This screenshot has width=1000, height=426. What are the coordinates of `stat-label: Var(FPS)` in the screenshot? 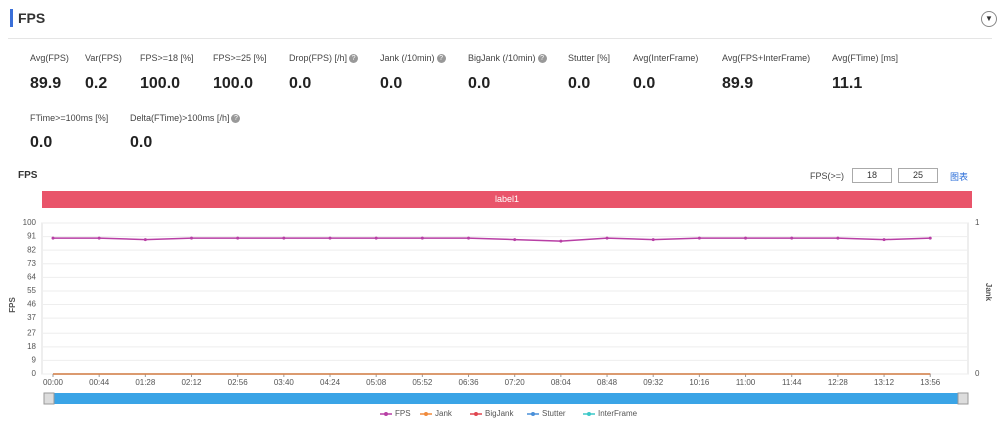 It's located at (103, 58).